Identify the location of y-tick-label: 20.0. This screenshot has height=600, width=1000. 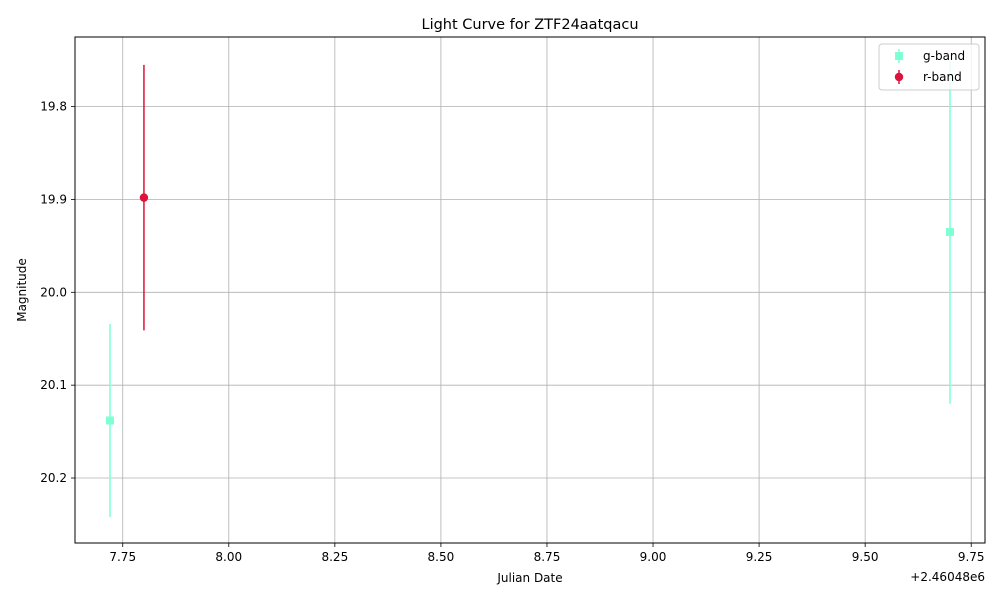
(53, 292).